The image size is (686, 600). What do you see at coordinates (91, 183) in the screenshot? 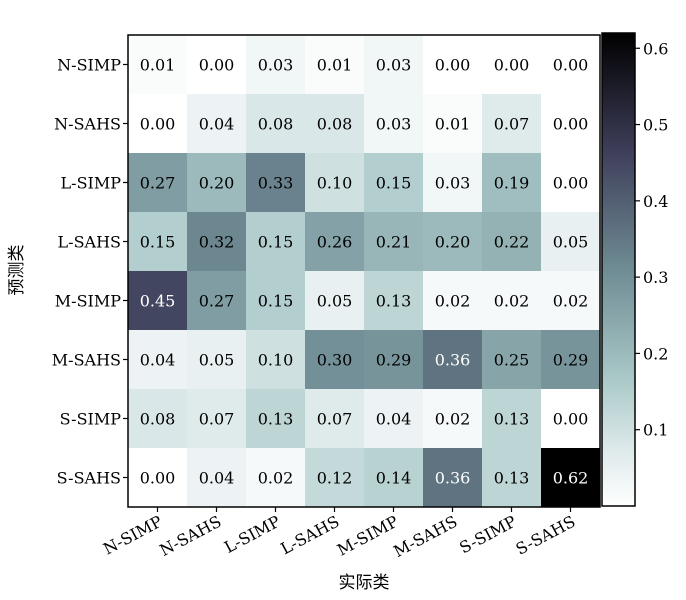
I see `y-tick-label: L-SIMP` at bounding box center [91, 183].